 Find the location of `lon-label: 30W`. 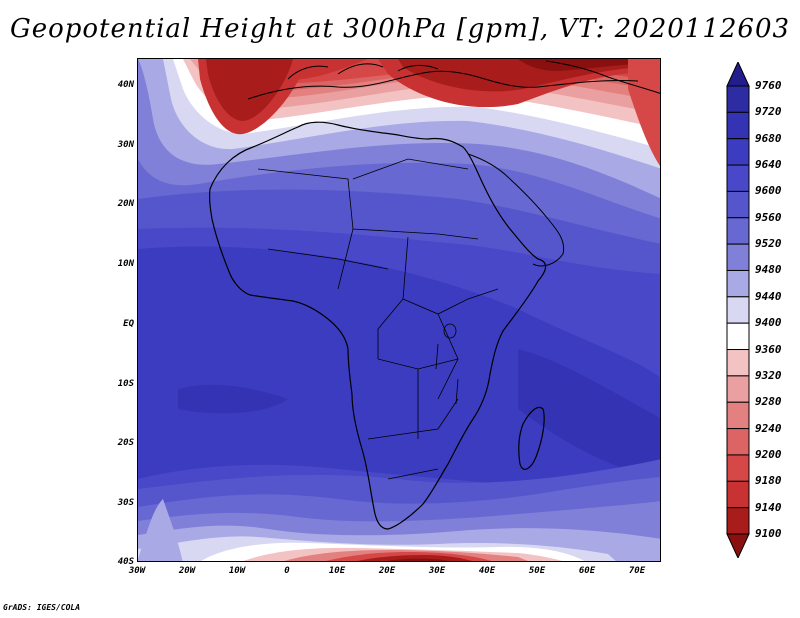

lon-label: 30W is located at coordinates (137, 571).